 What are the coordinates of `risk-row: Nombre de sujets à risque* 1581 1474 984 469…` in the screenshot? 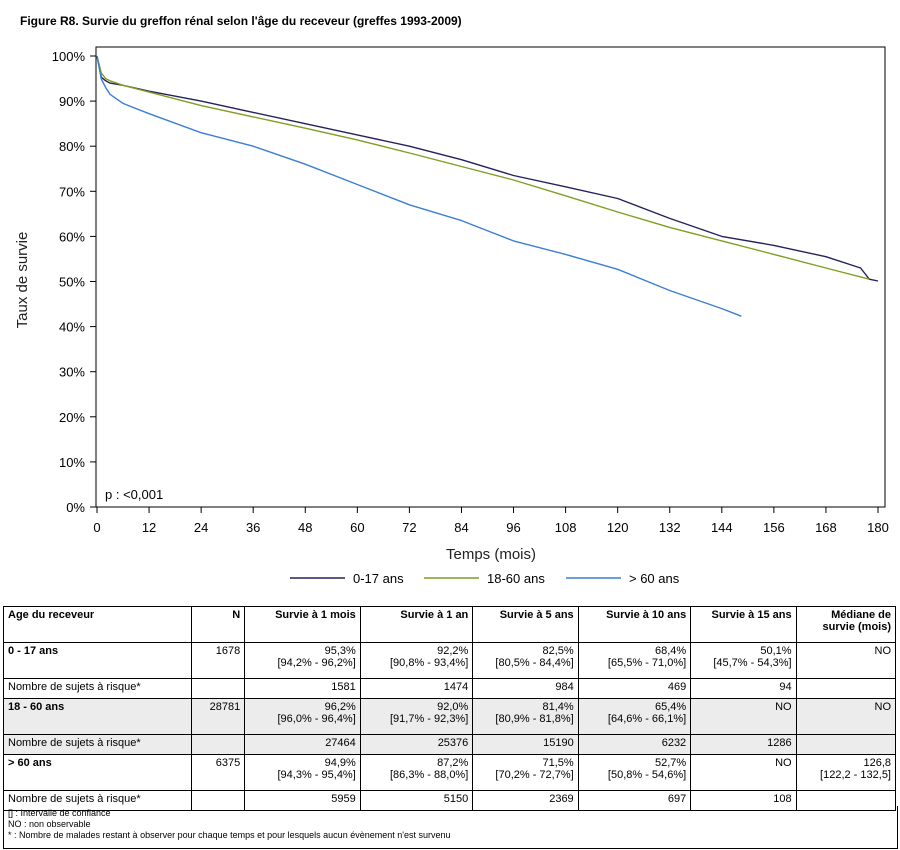 It's located at (450, 688).